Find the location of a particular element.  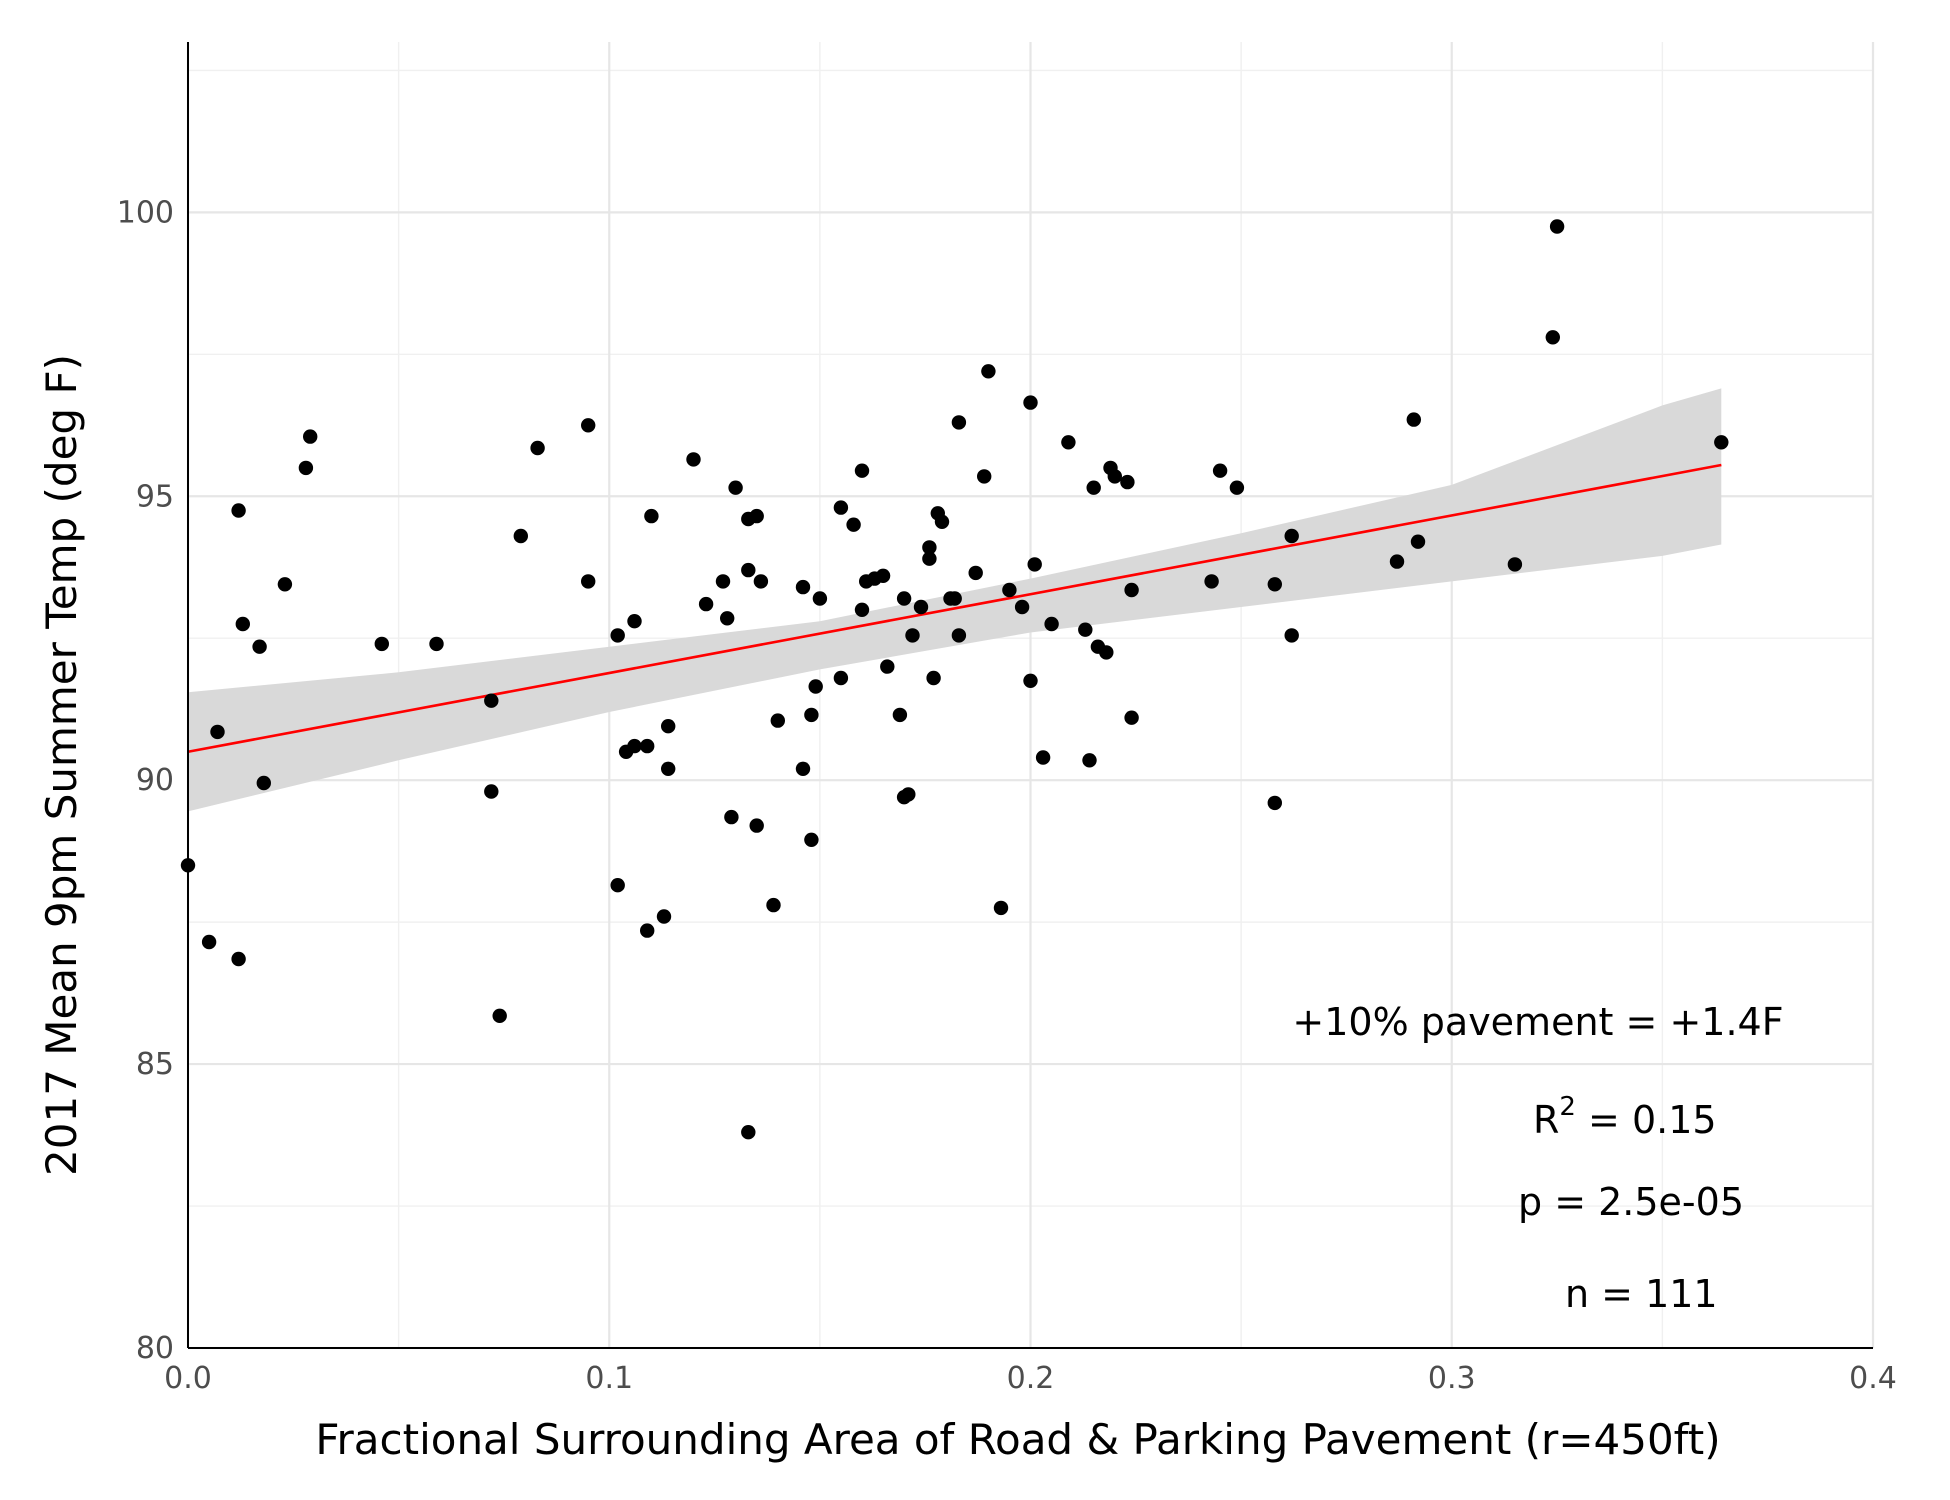

y-tick-label: 90 is located at coordinates (155, 780).